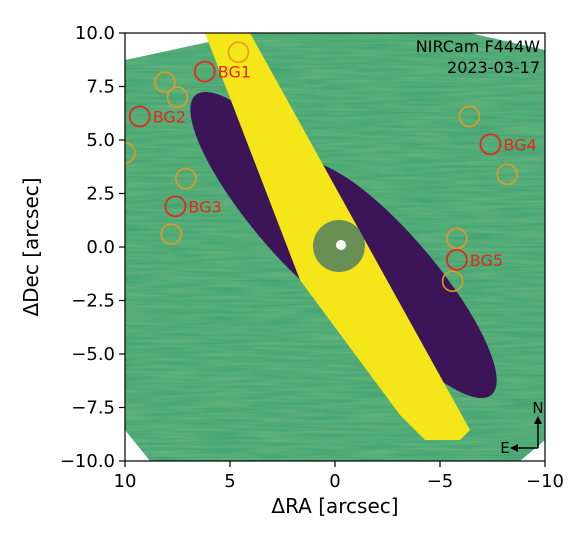 The width and height of the screenshot is (586, 546). What do you see at coordinates (514, 448) in the screenshot?
I see `compass-east-head` at bounding box center [514, 448].